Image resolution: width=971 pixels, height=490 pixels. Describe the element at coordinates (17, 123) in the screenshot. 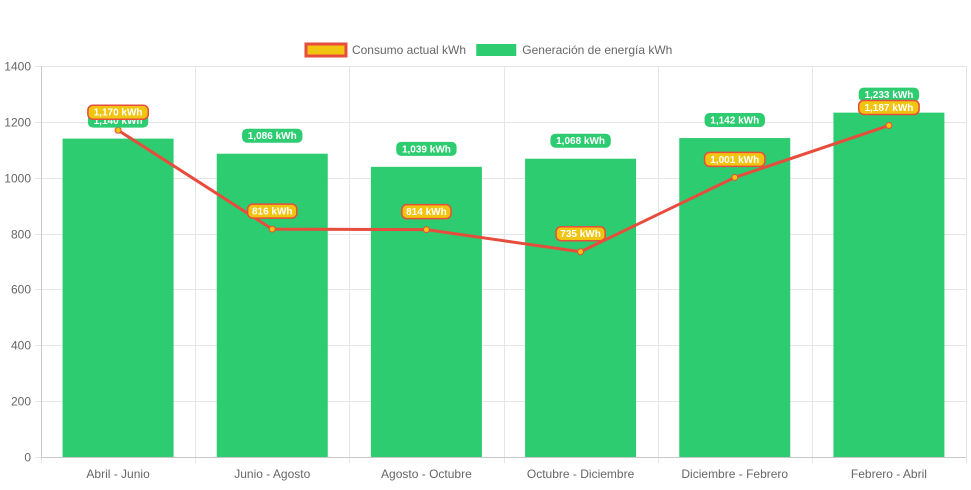

I see `y-tick-label: 1200` at that location.